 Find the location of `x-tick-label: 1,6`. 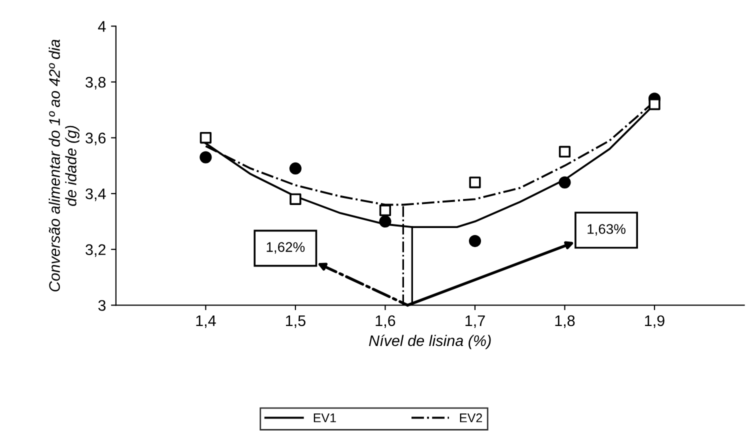

x-tick-label: 1,6 is located at coordinates (386, 321).